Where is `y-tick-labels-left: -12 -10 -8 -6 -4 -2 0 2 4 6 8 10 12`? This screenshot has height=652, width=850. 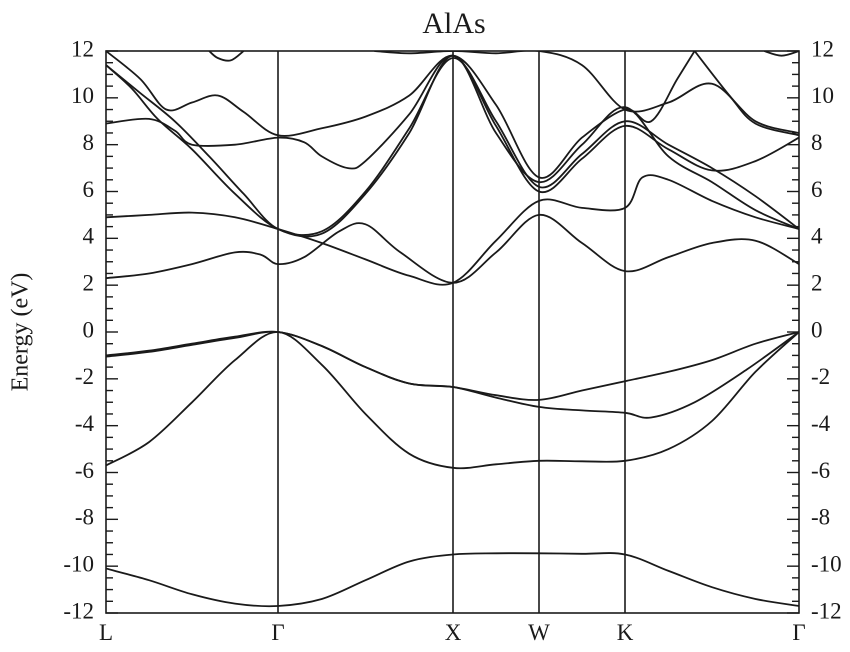
y-tick-labels-left: -12 -10 -8 -6 -4 -2 0 2 4 6 8 10 12 is located at coordinates (78, 329).